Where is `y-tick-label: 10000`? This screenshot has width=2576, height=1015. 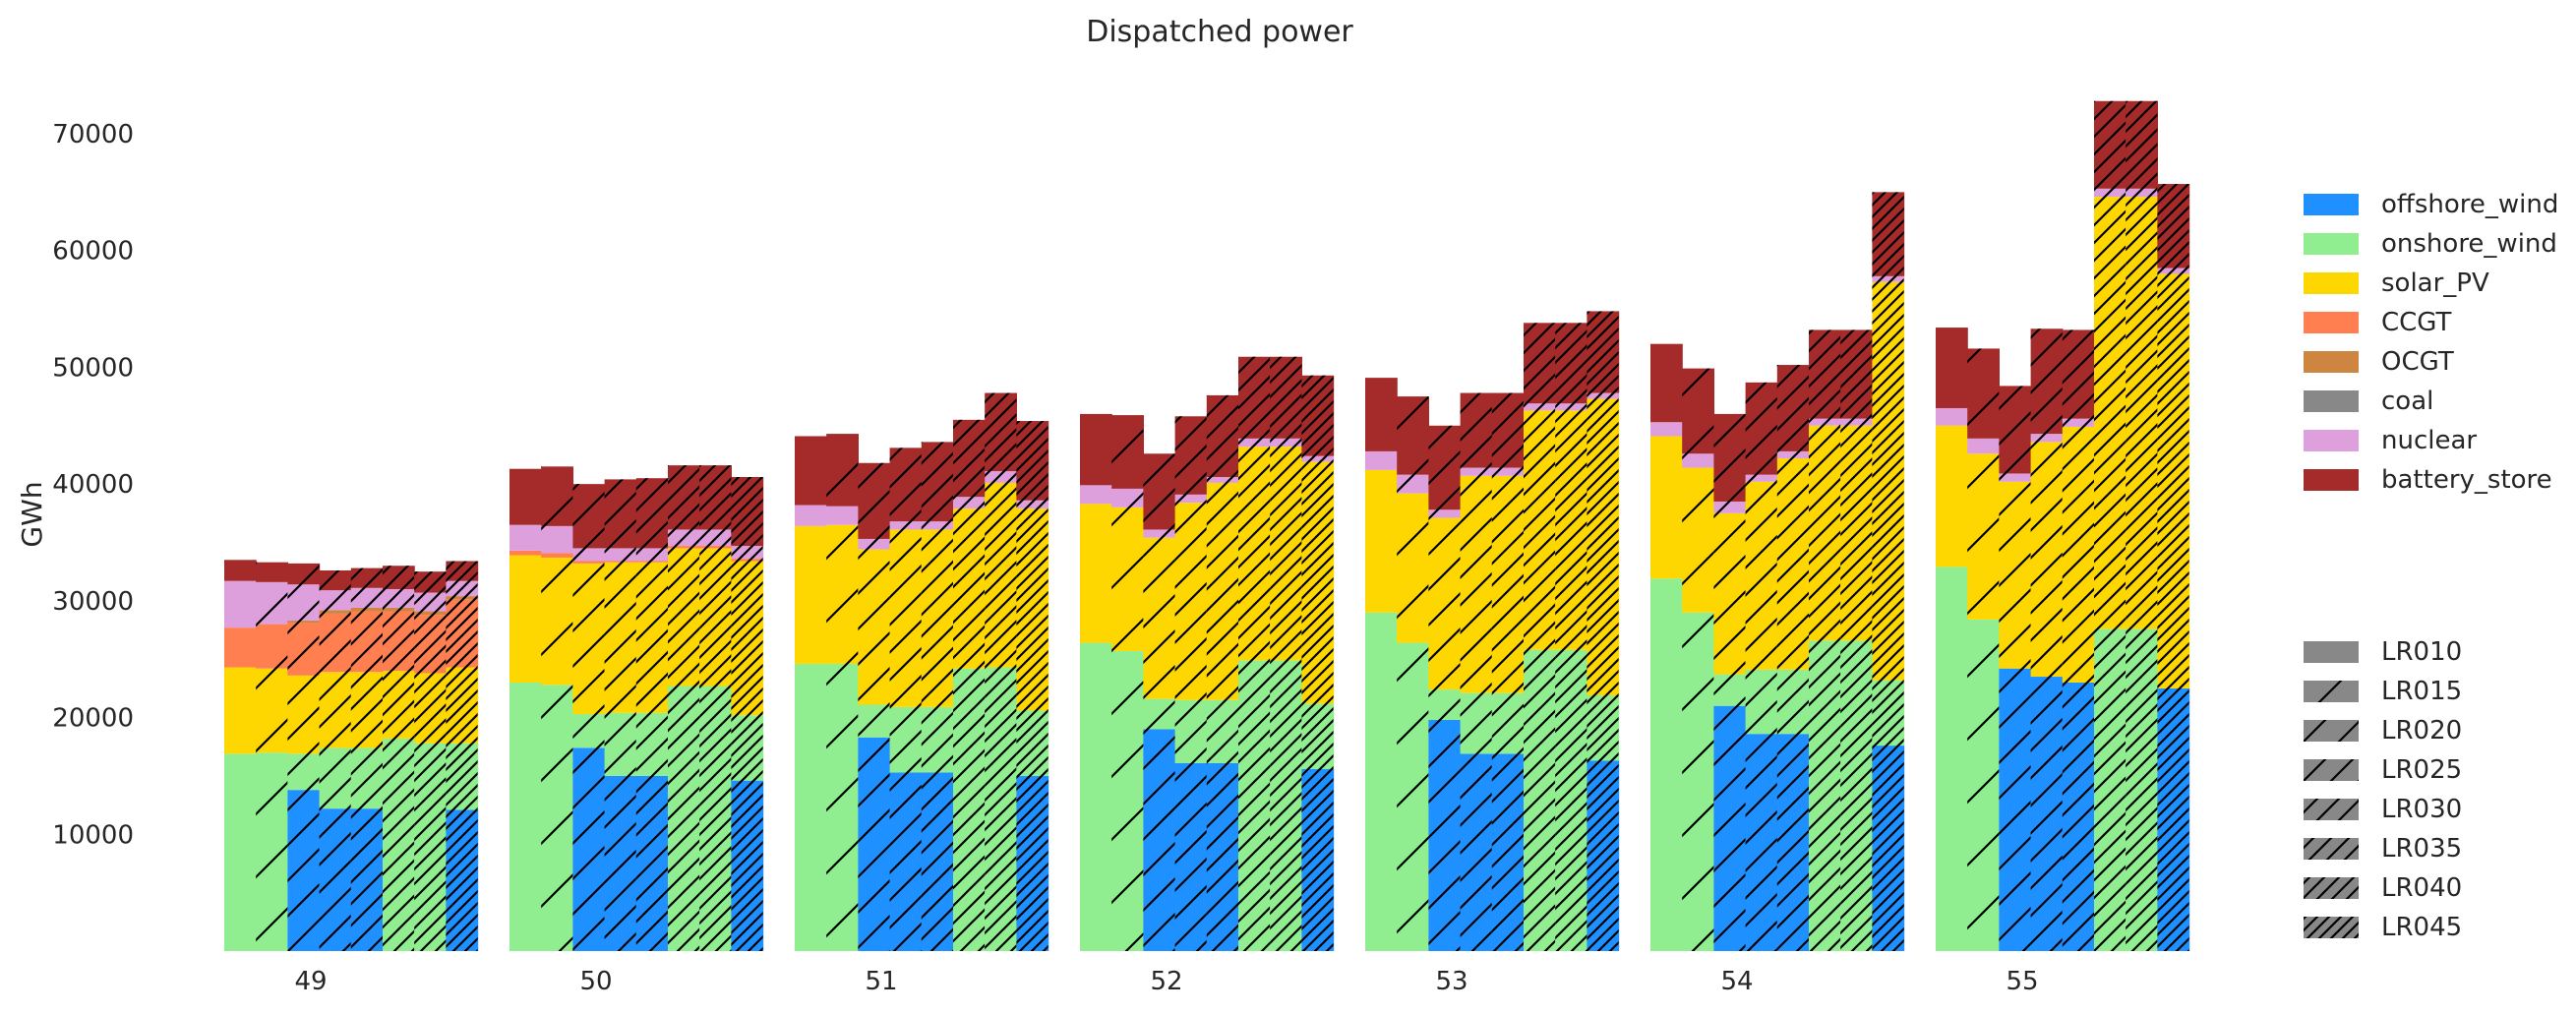
y-tick-label: 10000 is located at coordinates (93, 835).